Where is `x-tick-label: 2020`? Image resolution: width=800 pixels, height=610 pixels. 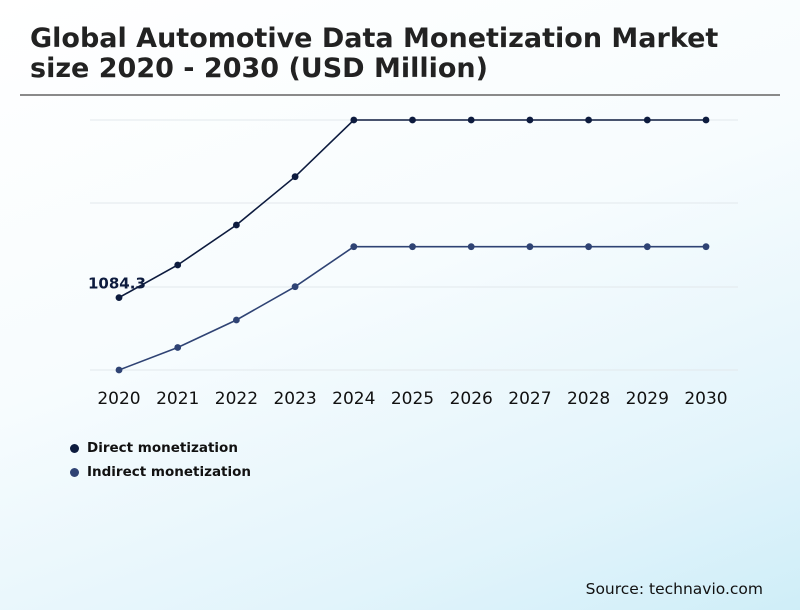 x-tick-label: 2020 is located at coordinates (118, 399).